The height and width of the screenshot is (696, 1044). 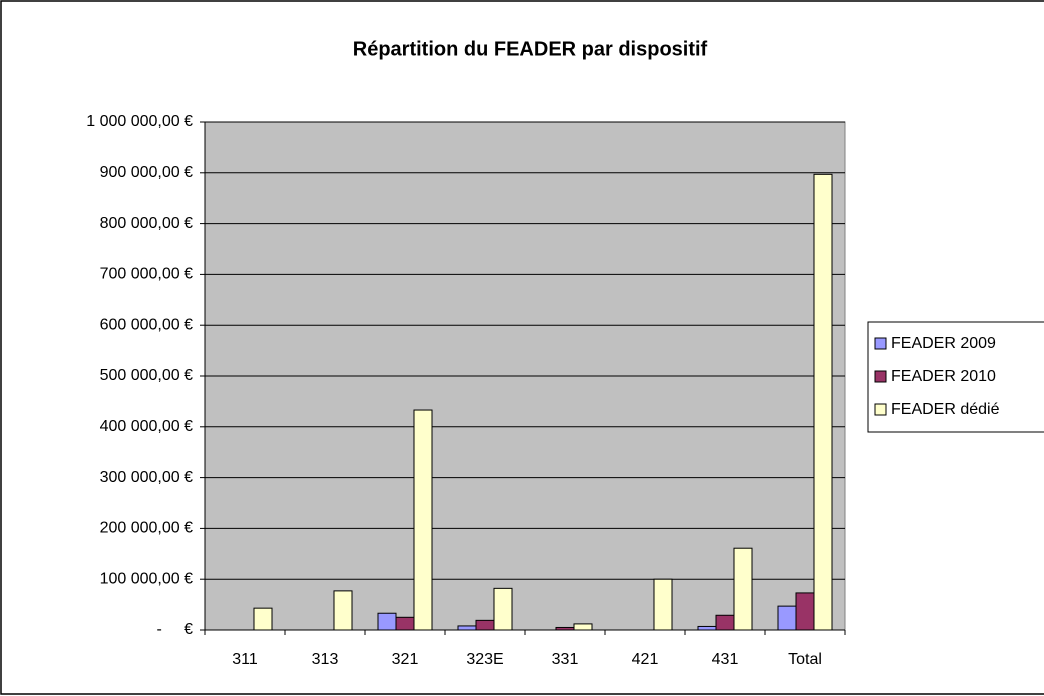 What do you see at coordinates (945, 409) in the screenshot?
I see `legend-label: FEADER dédié` at bounding box center [945, 409].